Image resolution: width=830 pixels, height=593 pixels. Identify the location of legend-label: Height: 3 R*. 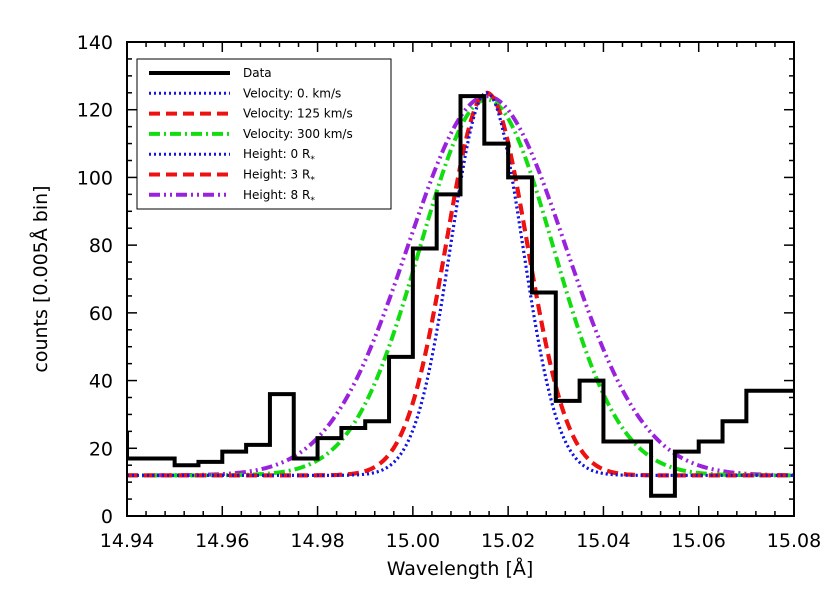
(279, 177).